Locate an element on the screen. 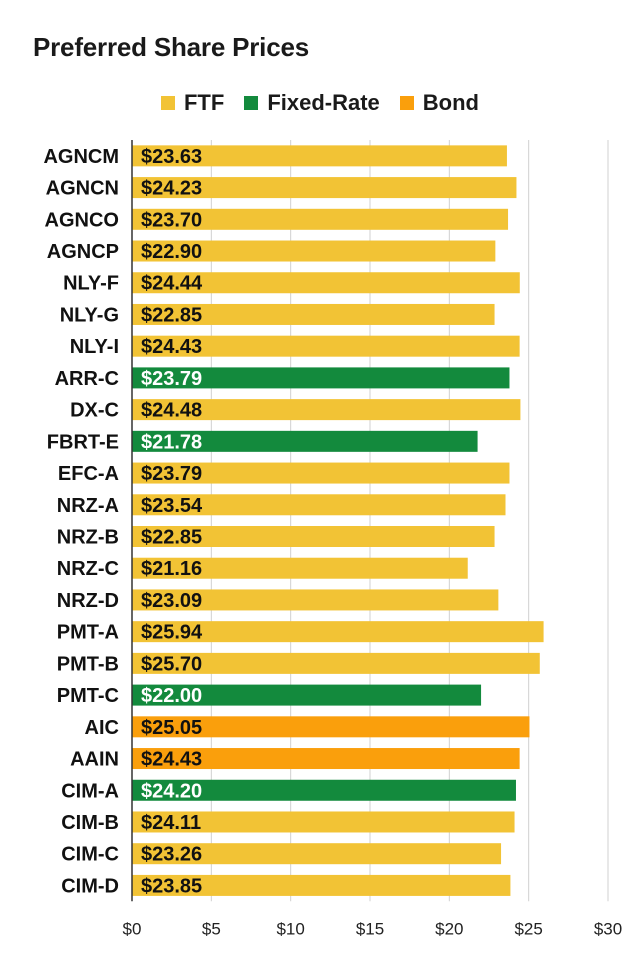 The width and height of the screenshot is (640, 976). category-label: NRZ-A is located at coordinates (88, 506).